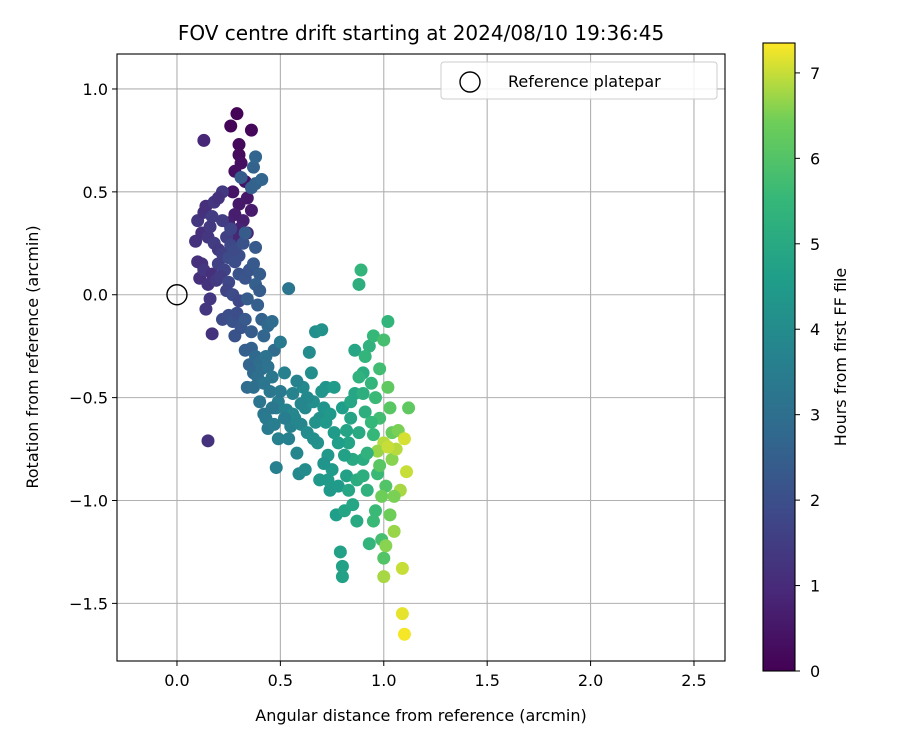 The height and width of the screenshot is (750, 900). Describe the element at coordinates (815, 158) in the screenshot. I see `colorbar-tick-label: 6` at that location.